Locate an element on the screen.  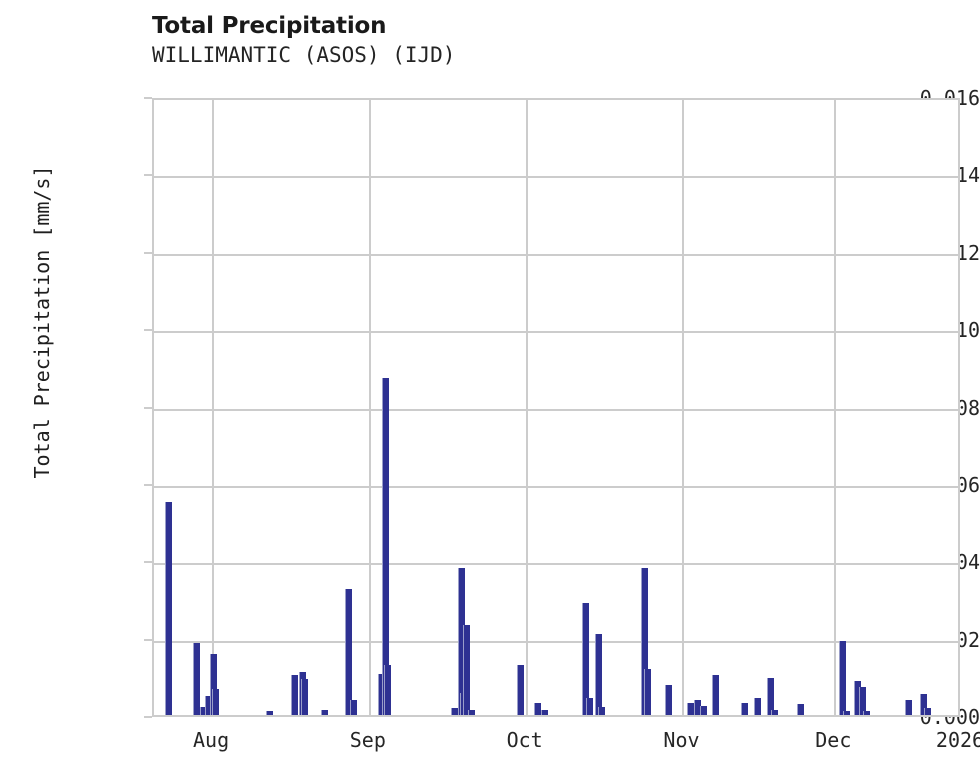
x-axis-tick-label: Oct is located at coordinates (524, 740).